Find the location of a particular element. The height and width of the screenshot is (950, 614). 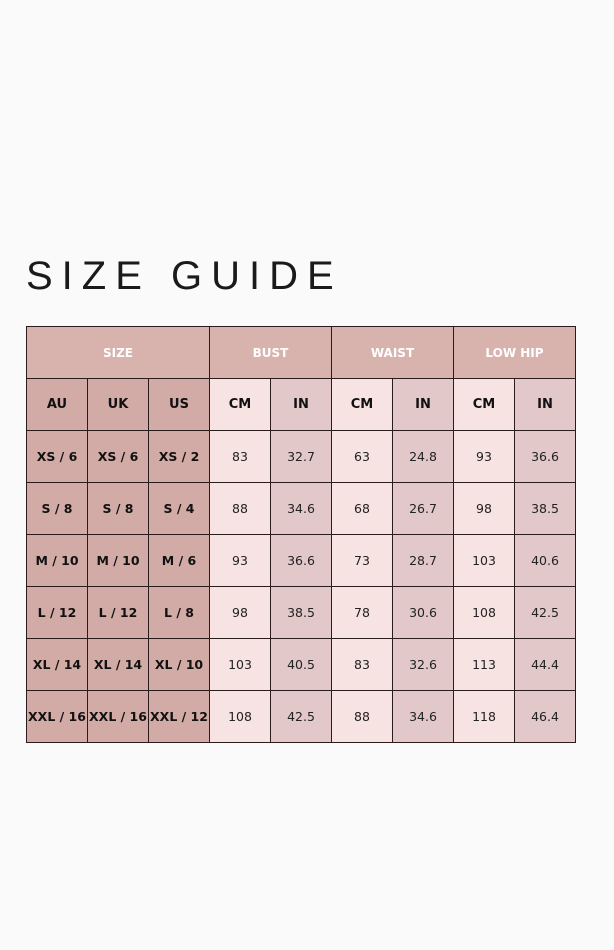

group-header-row: SIZE BUST WAIST LOW HIP is located at coordinates (301, 352).